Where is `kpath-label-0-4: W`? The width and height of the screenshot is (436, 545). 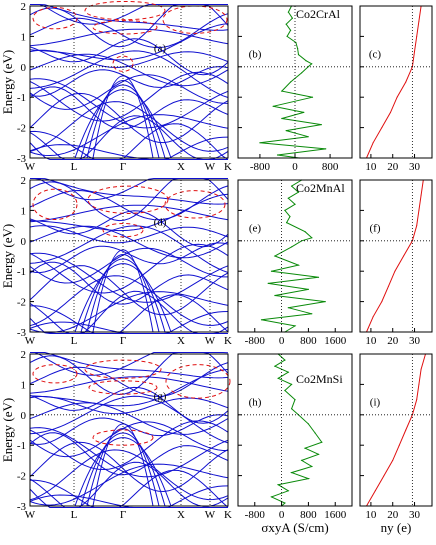
kpath-label-0-4: W is located at coordinates (210, 167).